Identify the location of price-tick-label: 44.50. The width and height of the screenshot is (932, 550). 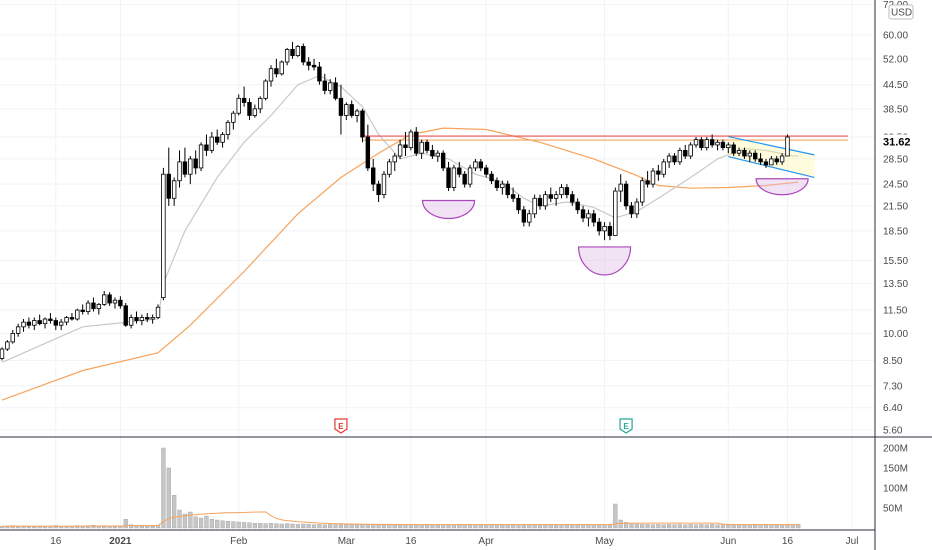
(895, 85).